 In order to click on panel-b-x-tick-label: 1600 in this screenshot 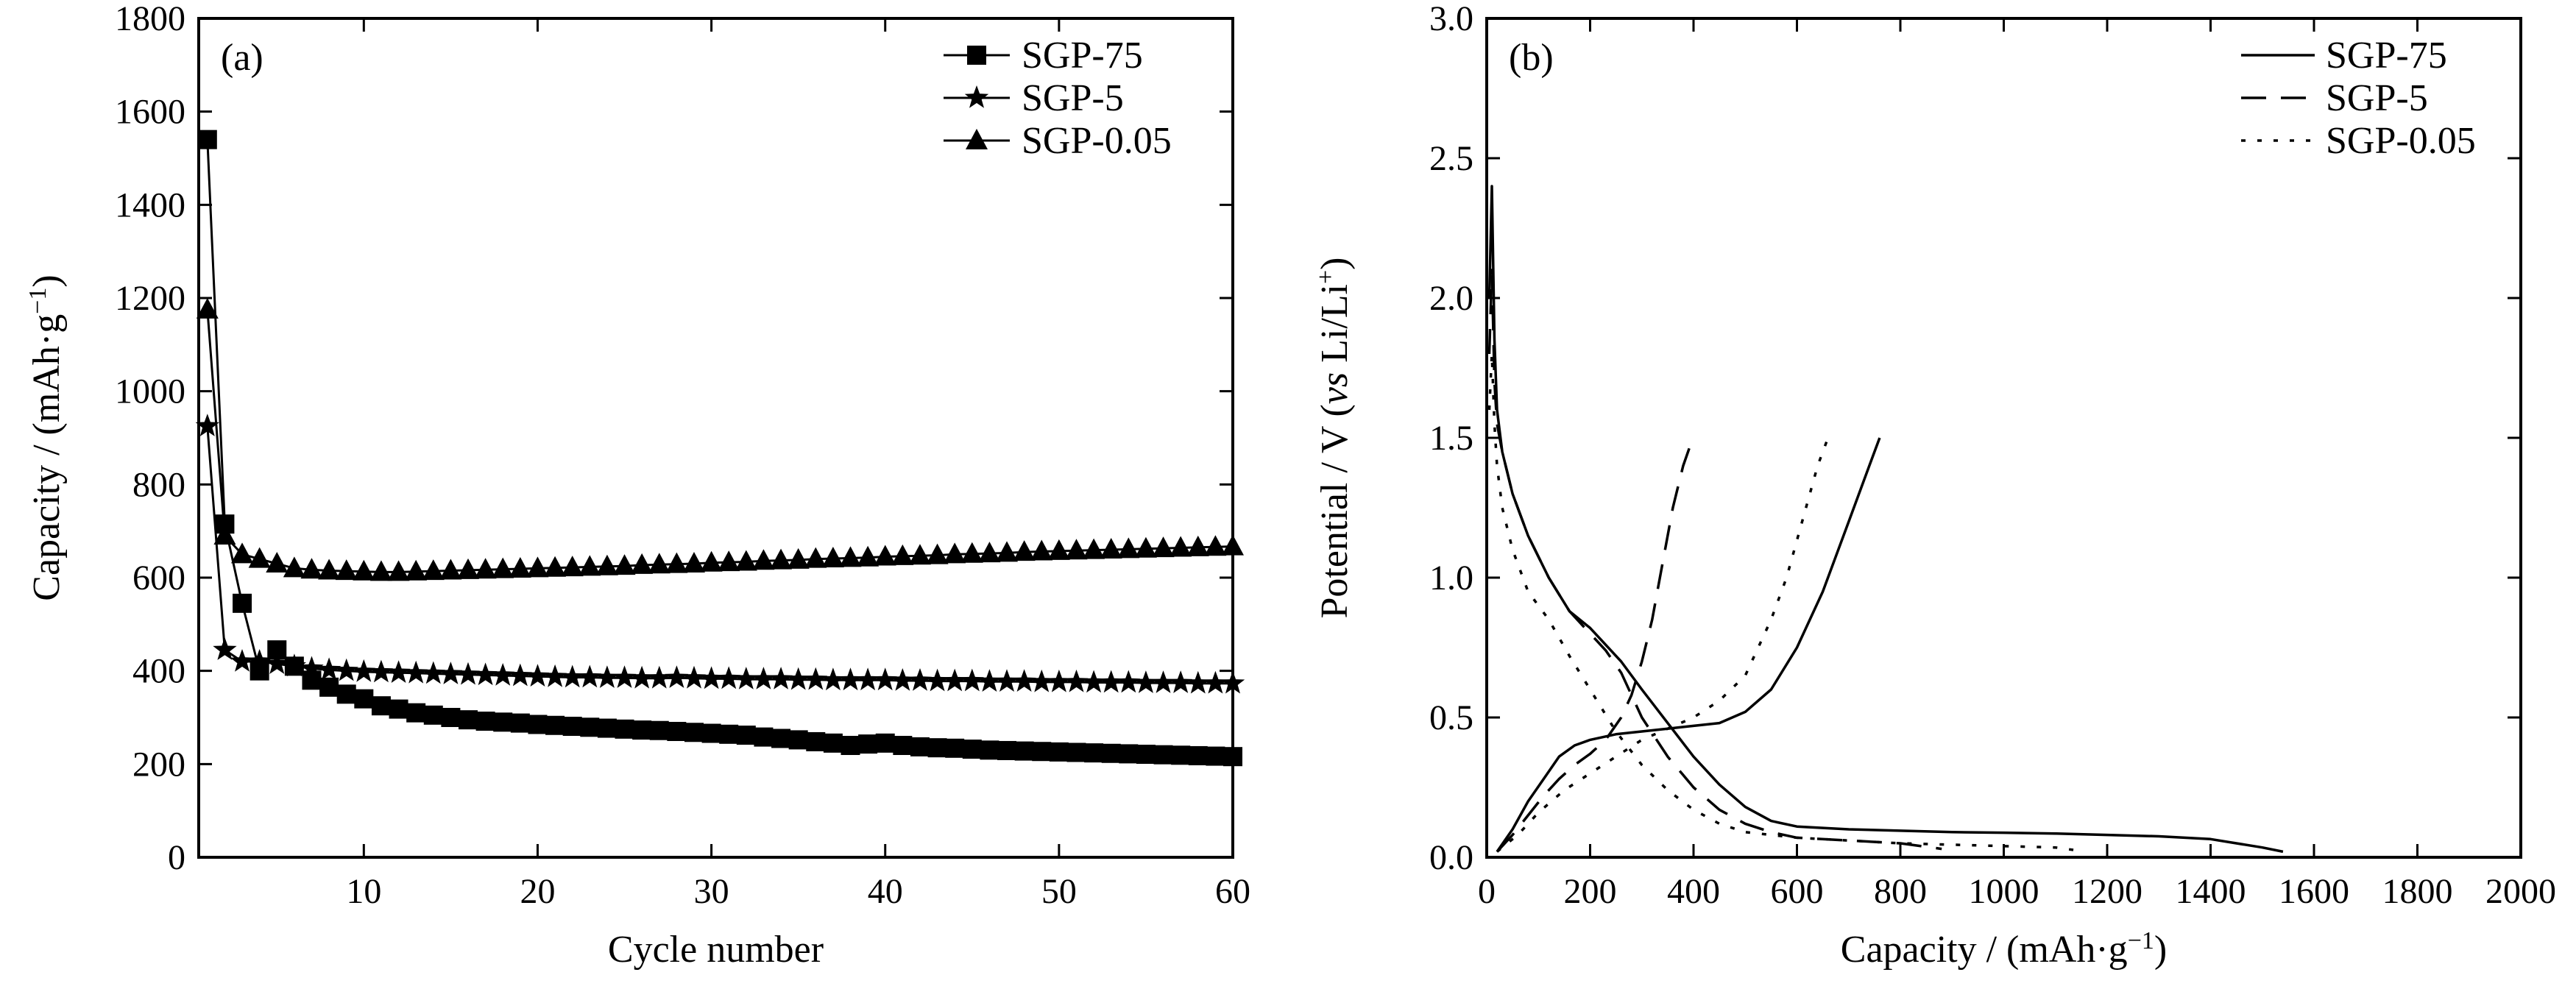, I will do `click(2314, 891)`.